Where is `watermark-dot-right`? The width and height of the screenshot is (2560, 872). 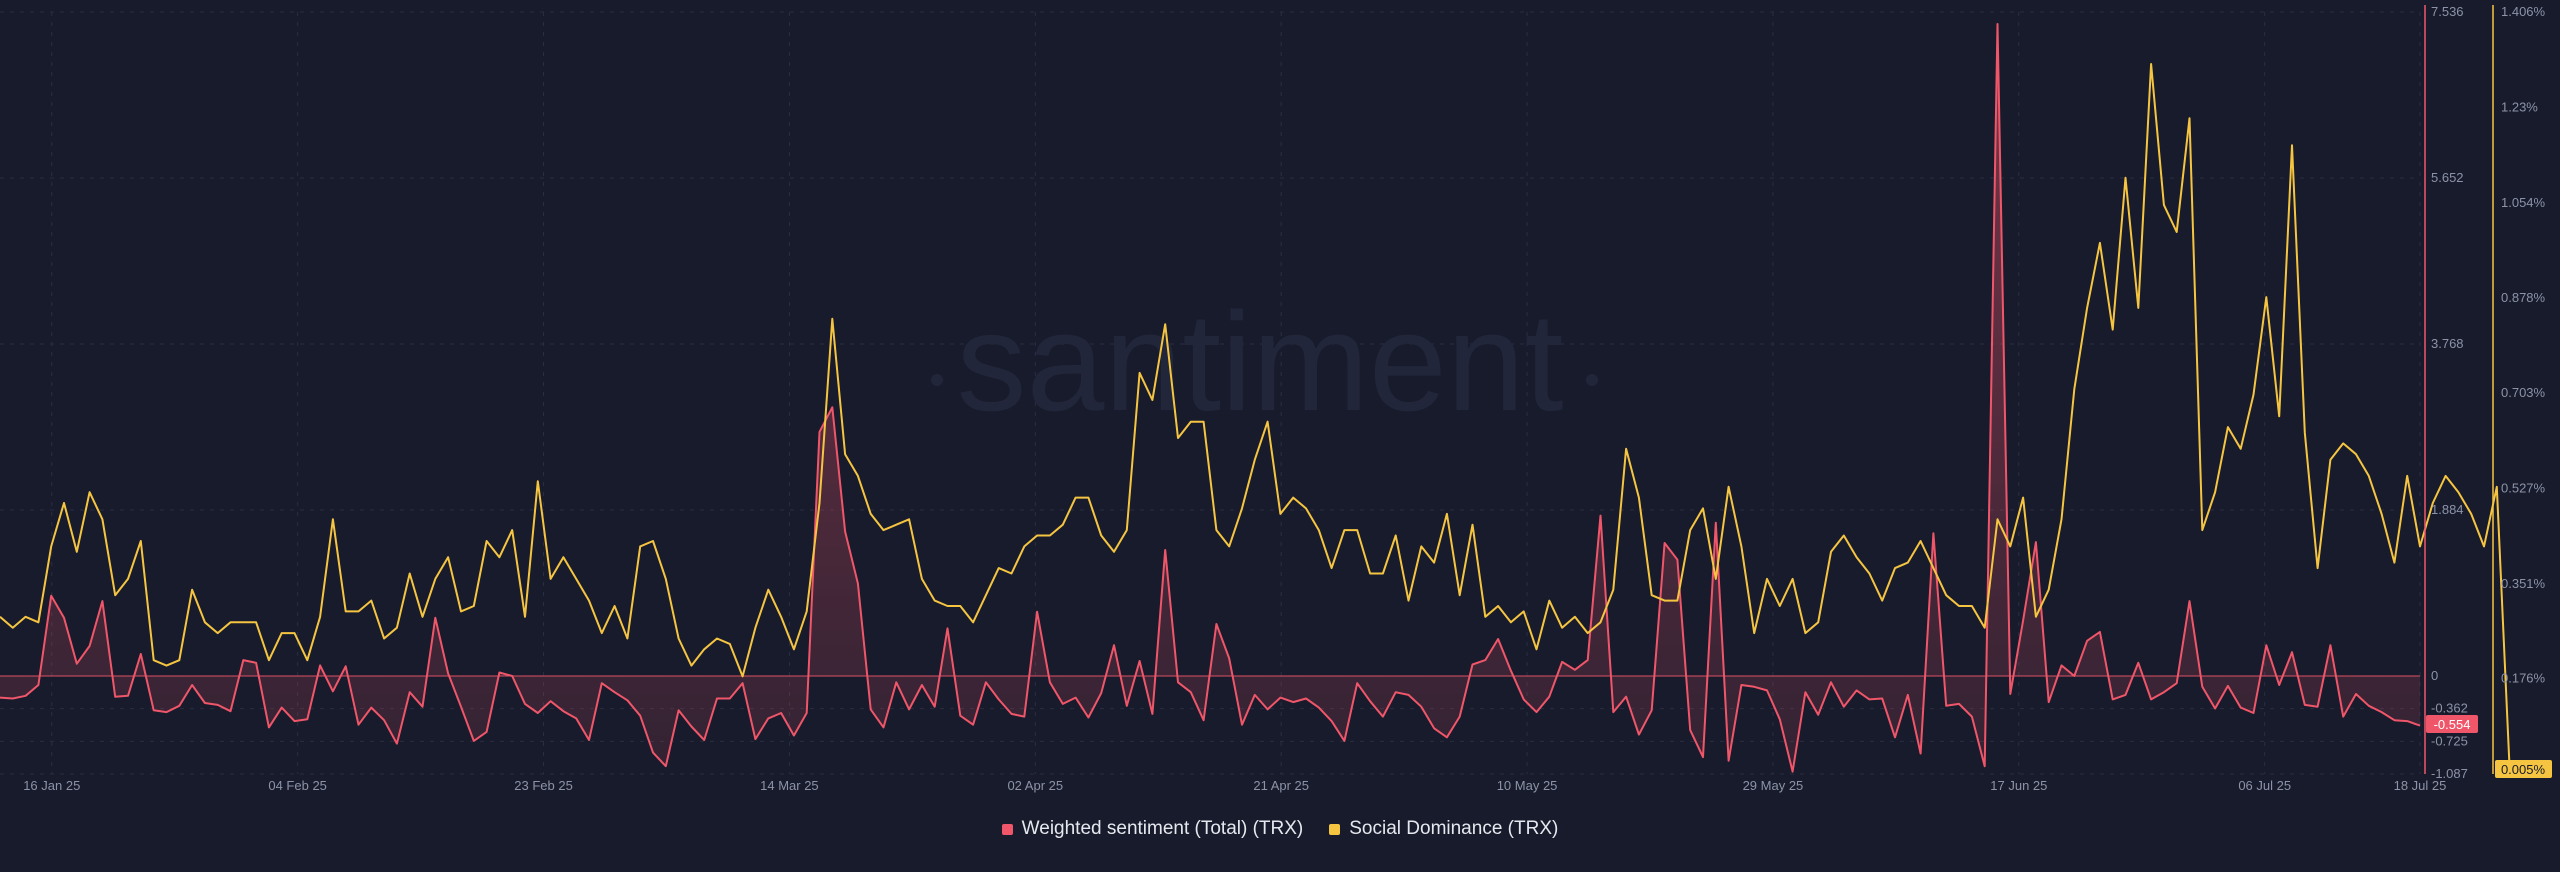
watermark-dot-right is located at coordinates (1592, 380).